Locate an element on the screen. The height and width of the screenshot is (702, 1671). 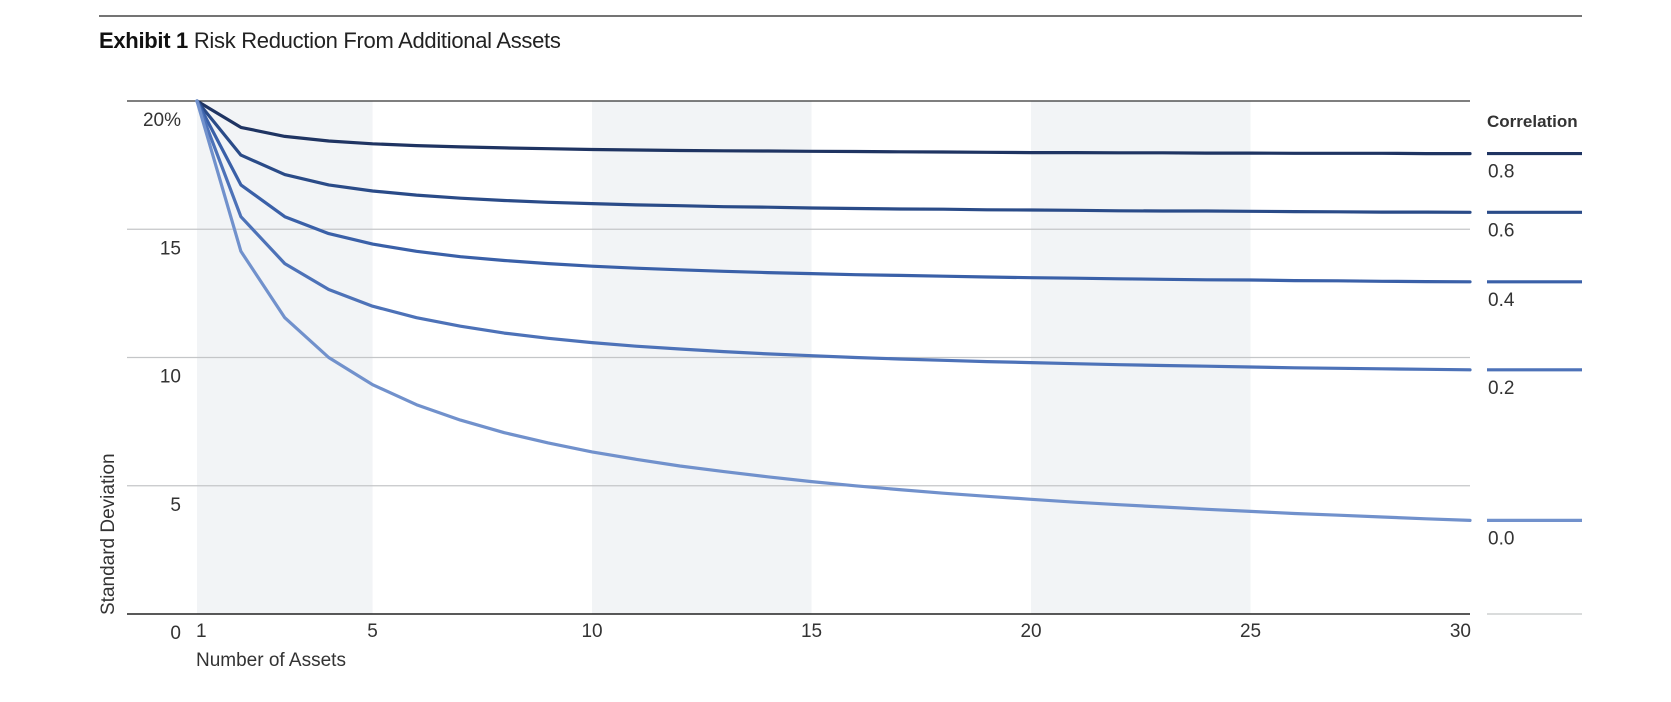
y-tick-label: 20% is located at coordinates (162, 120).